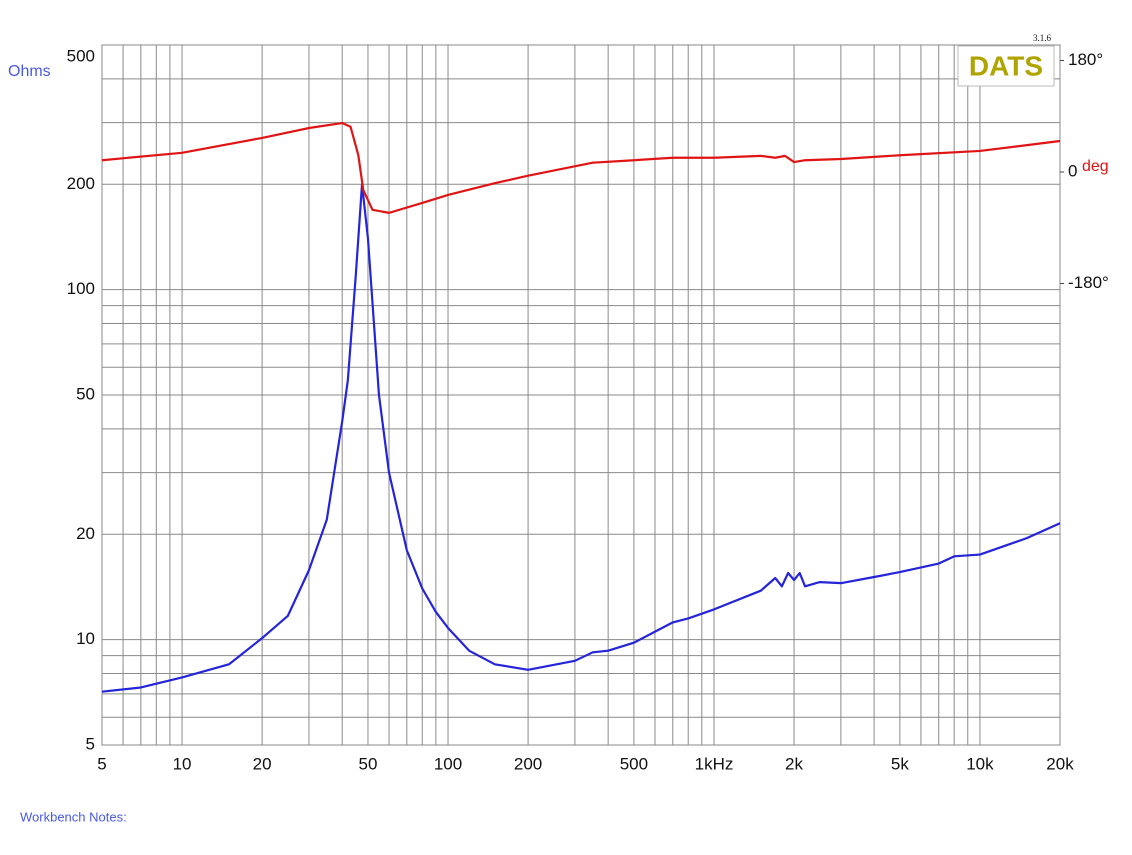 The width and height of the screenshot is (1132, 855). What do you see at coordinates (528, 763) in the screenshot?
I see `x-tick-label: 200` at bounding box center [528, 763].